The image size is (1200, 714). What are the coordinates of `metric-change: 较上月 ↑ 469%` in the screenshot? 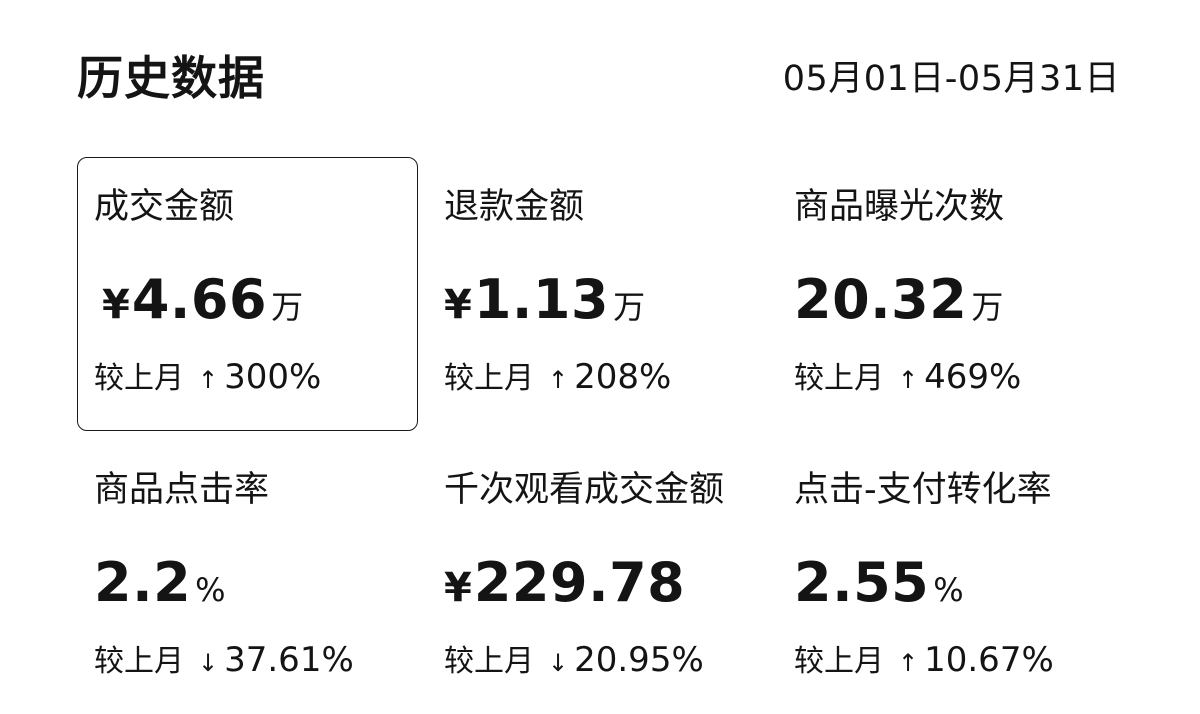 It's located at (907, 378).